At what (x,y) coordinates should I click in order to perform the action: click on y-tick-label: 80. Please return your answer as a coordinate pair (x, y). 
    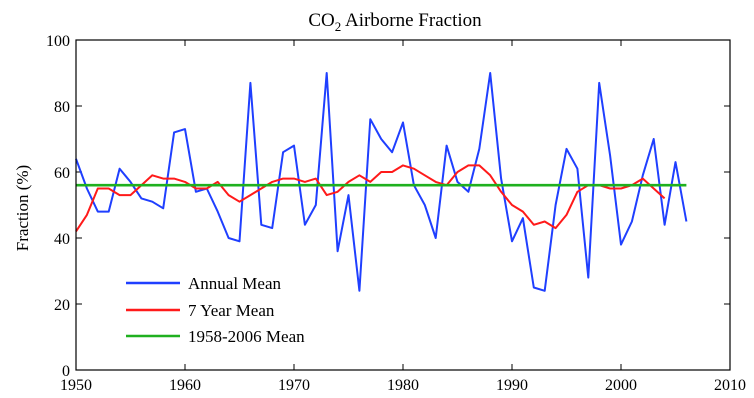
    Looking at the image, I should click on (62, 107).